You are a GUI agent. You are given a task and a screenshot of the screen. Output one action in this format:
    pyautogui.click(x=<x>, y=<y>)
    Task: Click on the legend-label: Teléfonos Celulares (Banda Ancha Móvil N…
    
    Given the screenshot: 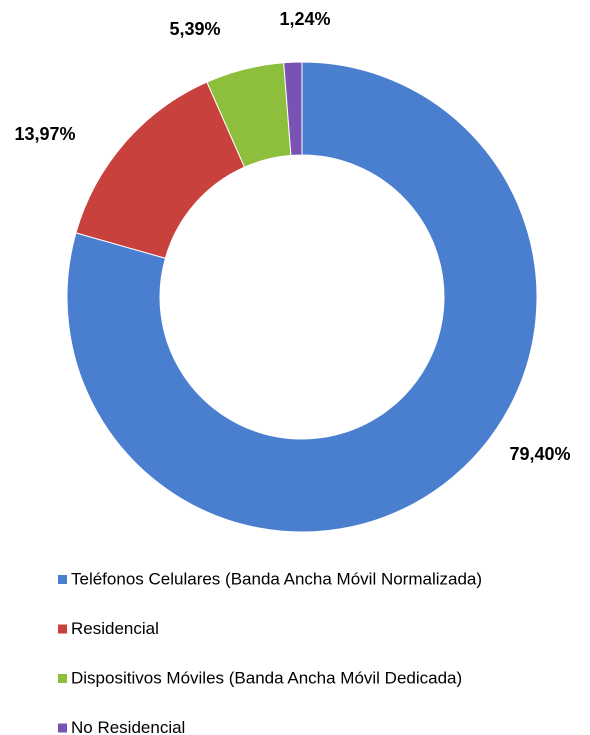 What is the action you would take?
    pyautogui.click(x=276, y=578)
    